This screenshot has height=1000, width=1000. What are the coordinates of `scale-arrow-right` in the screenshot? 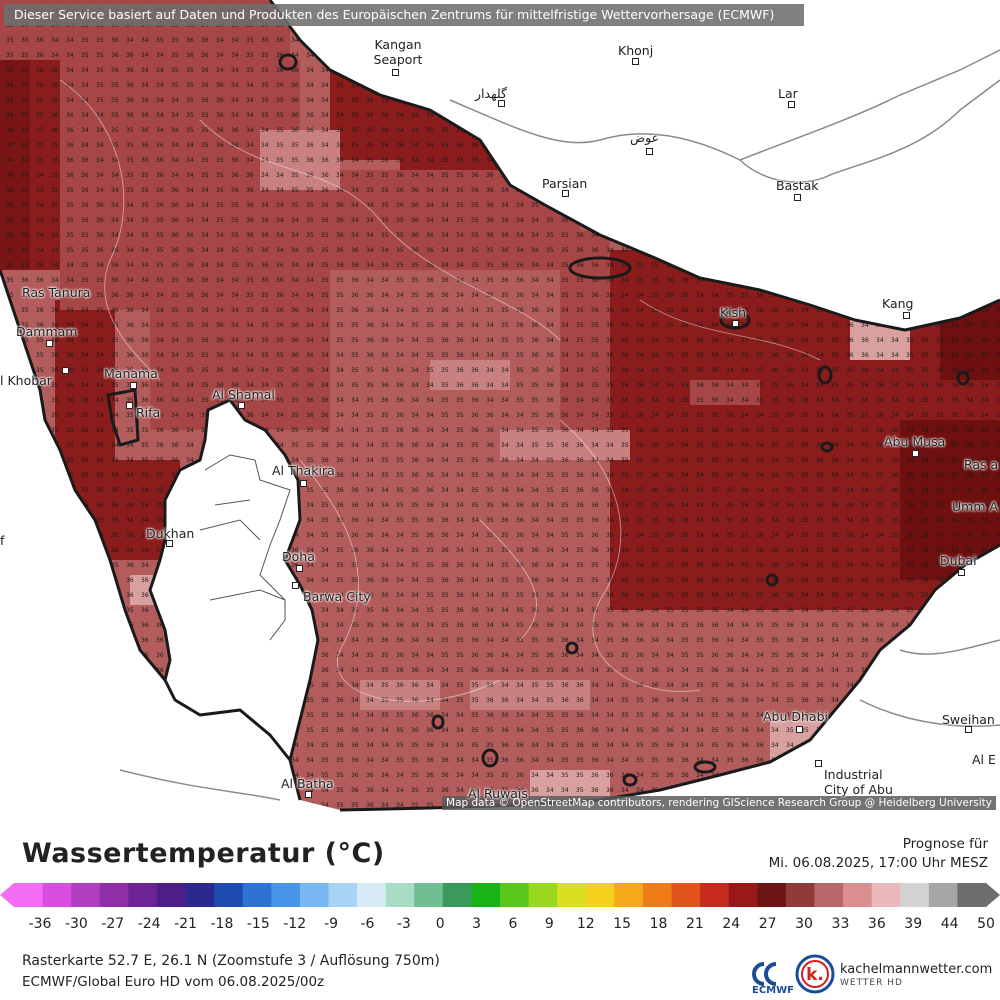 It's located at (993, 895).